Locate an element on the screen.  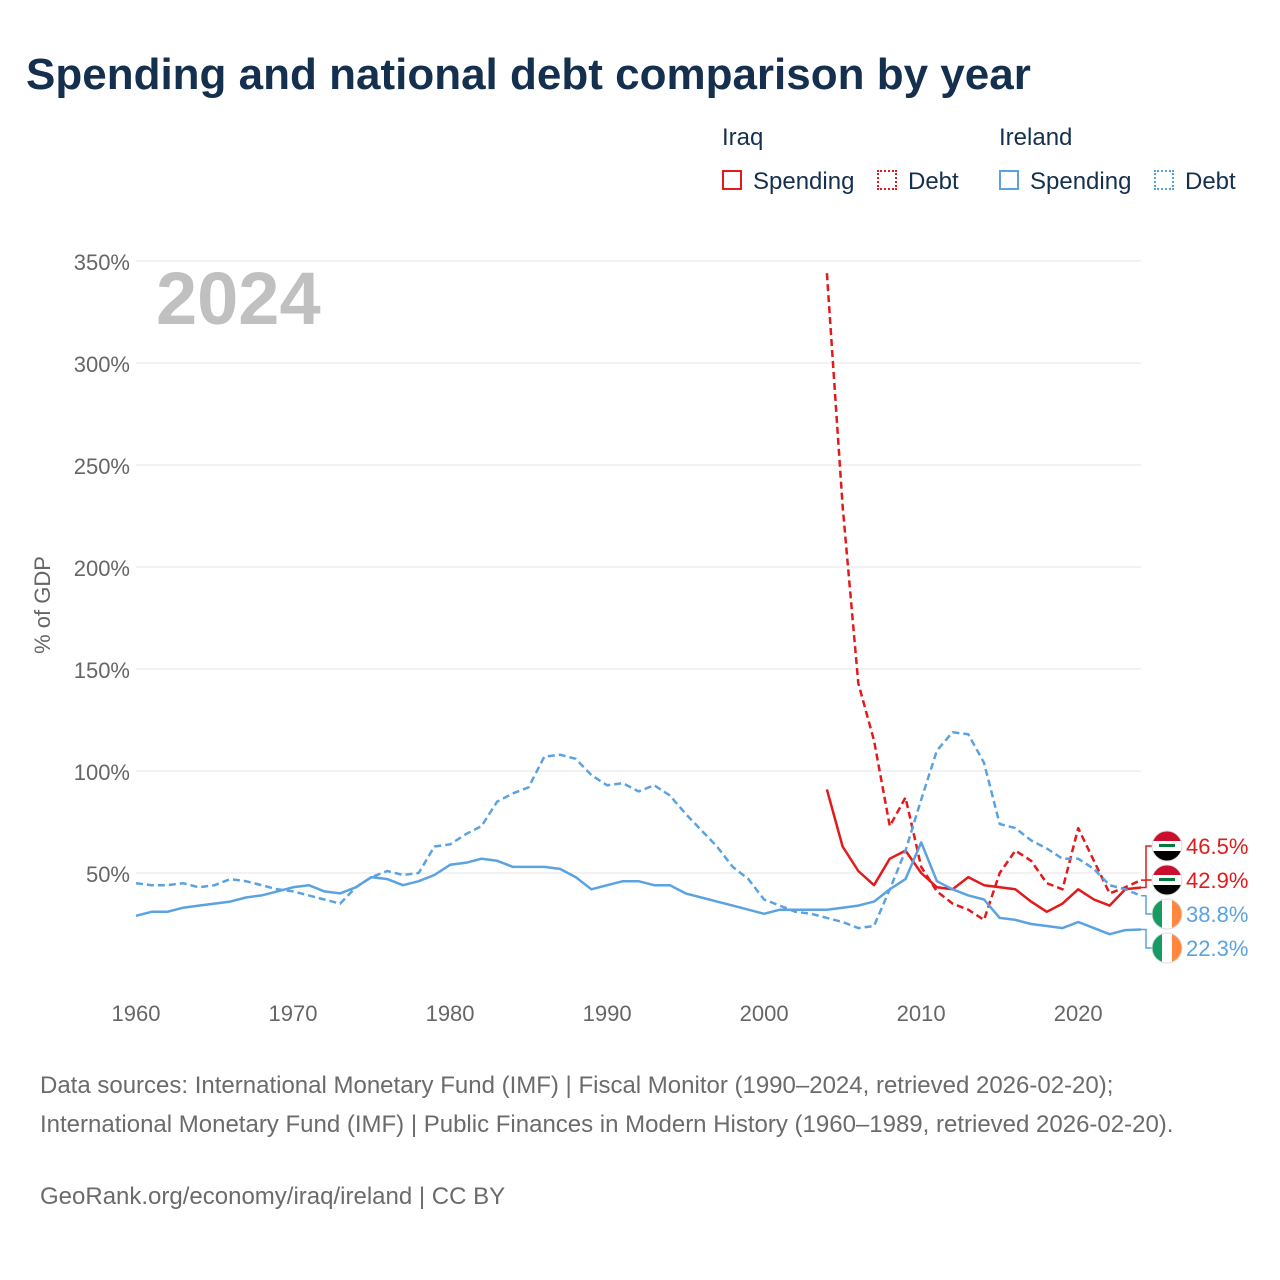
x-tick-label: 1960 is located at coordinates (136, 1013).